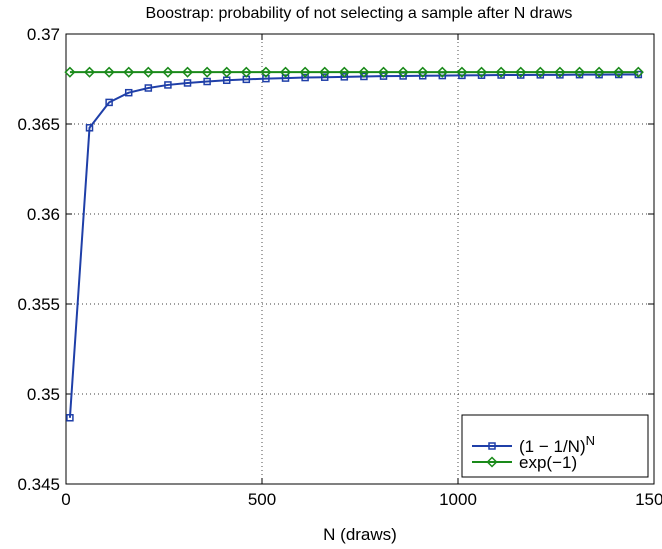 Image resolution: width=662 pixels, height=549 pixels. Describe the element at coordinates (65, 499) in the screenshot. I see `x-tick-label: 0` at that location.